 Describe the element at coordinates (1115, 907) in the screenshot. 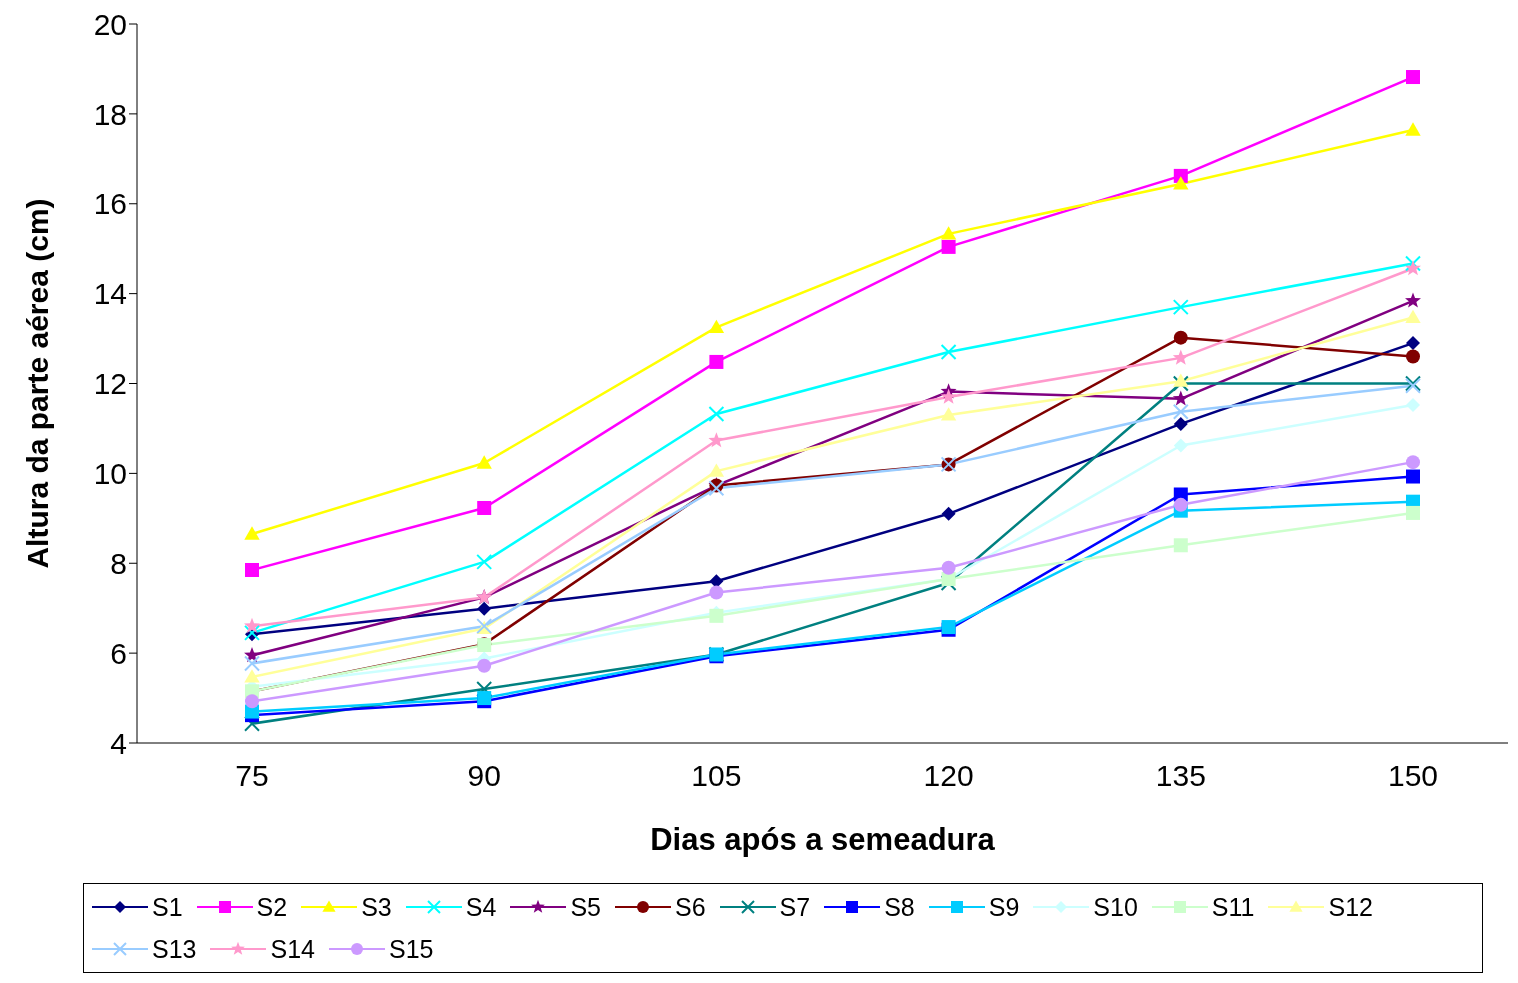

I see `legend-label: S10` at that location.